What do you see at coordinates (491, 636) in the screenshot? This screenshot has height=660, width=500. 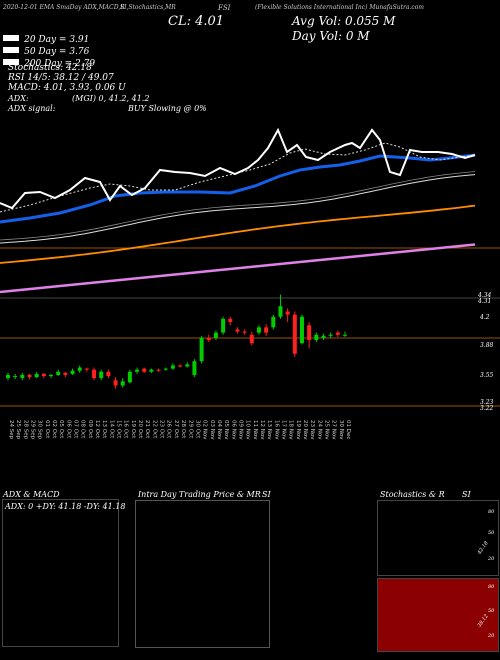 I see `rsi-tick-20: 20` at bounding box center [491, 636].